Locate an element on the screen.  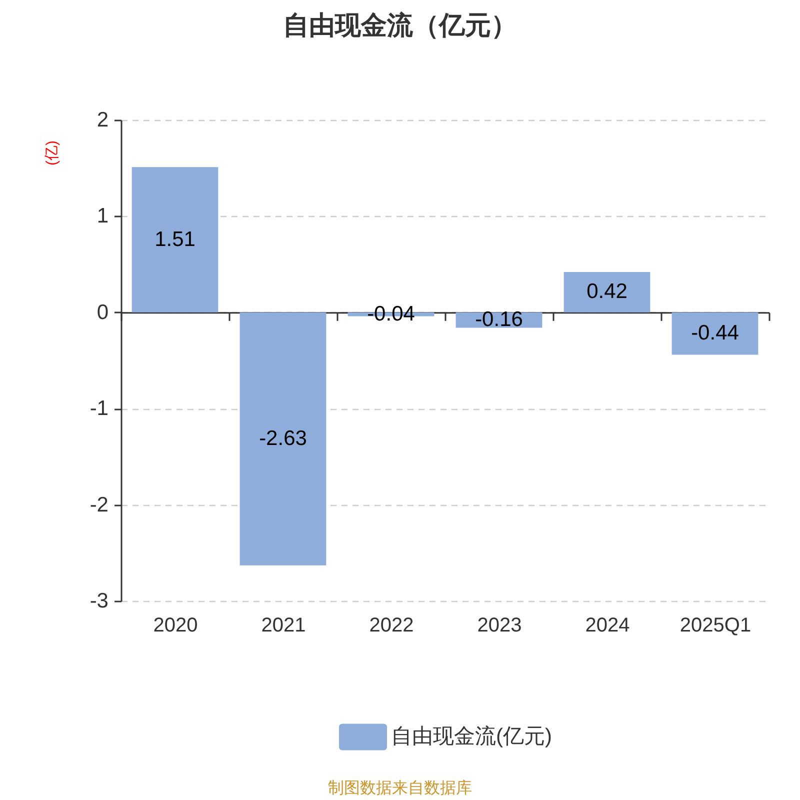
data-label: -0.16 is located at coordinates (499, 320).